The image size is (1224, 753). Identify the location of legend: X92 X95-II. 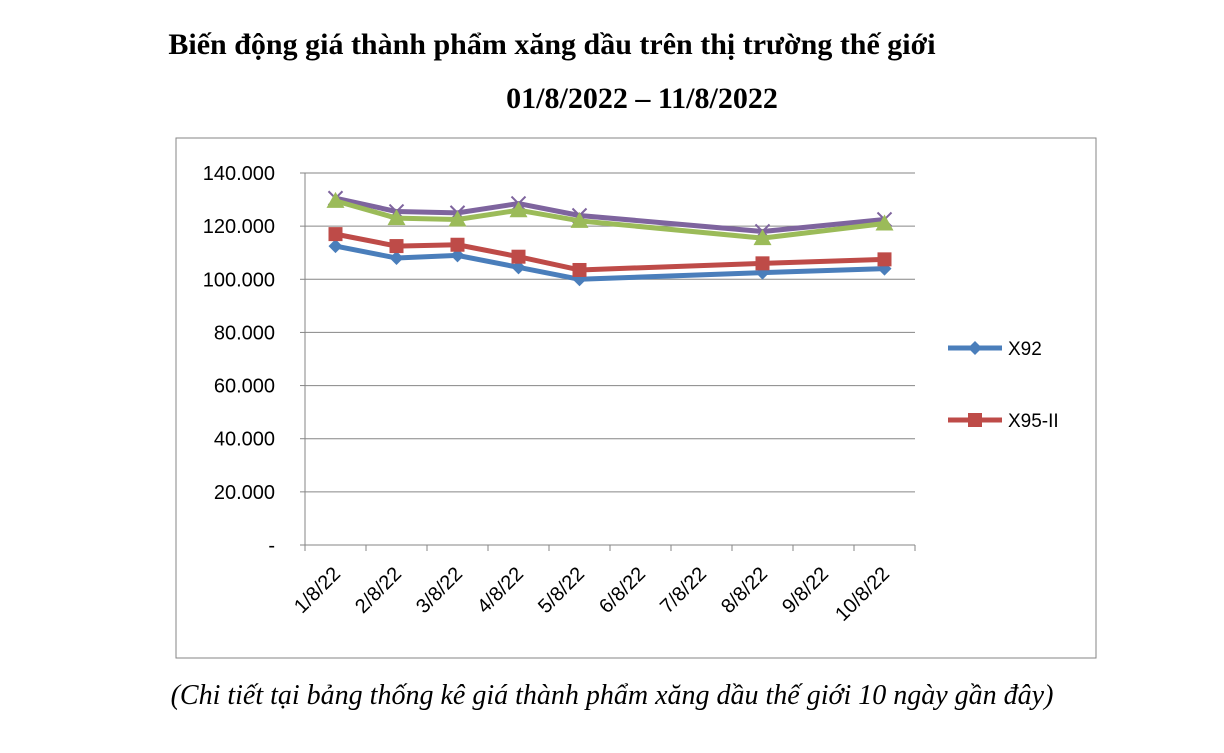
(1003, 385).